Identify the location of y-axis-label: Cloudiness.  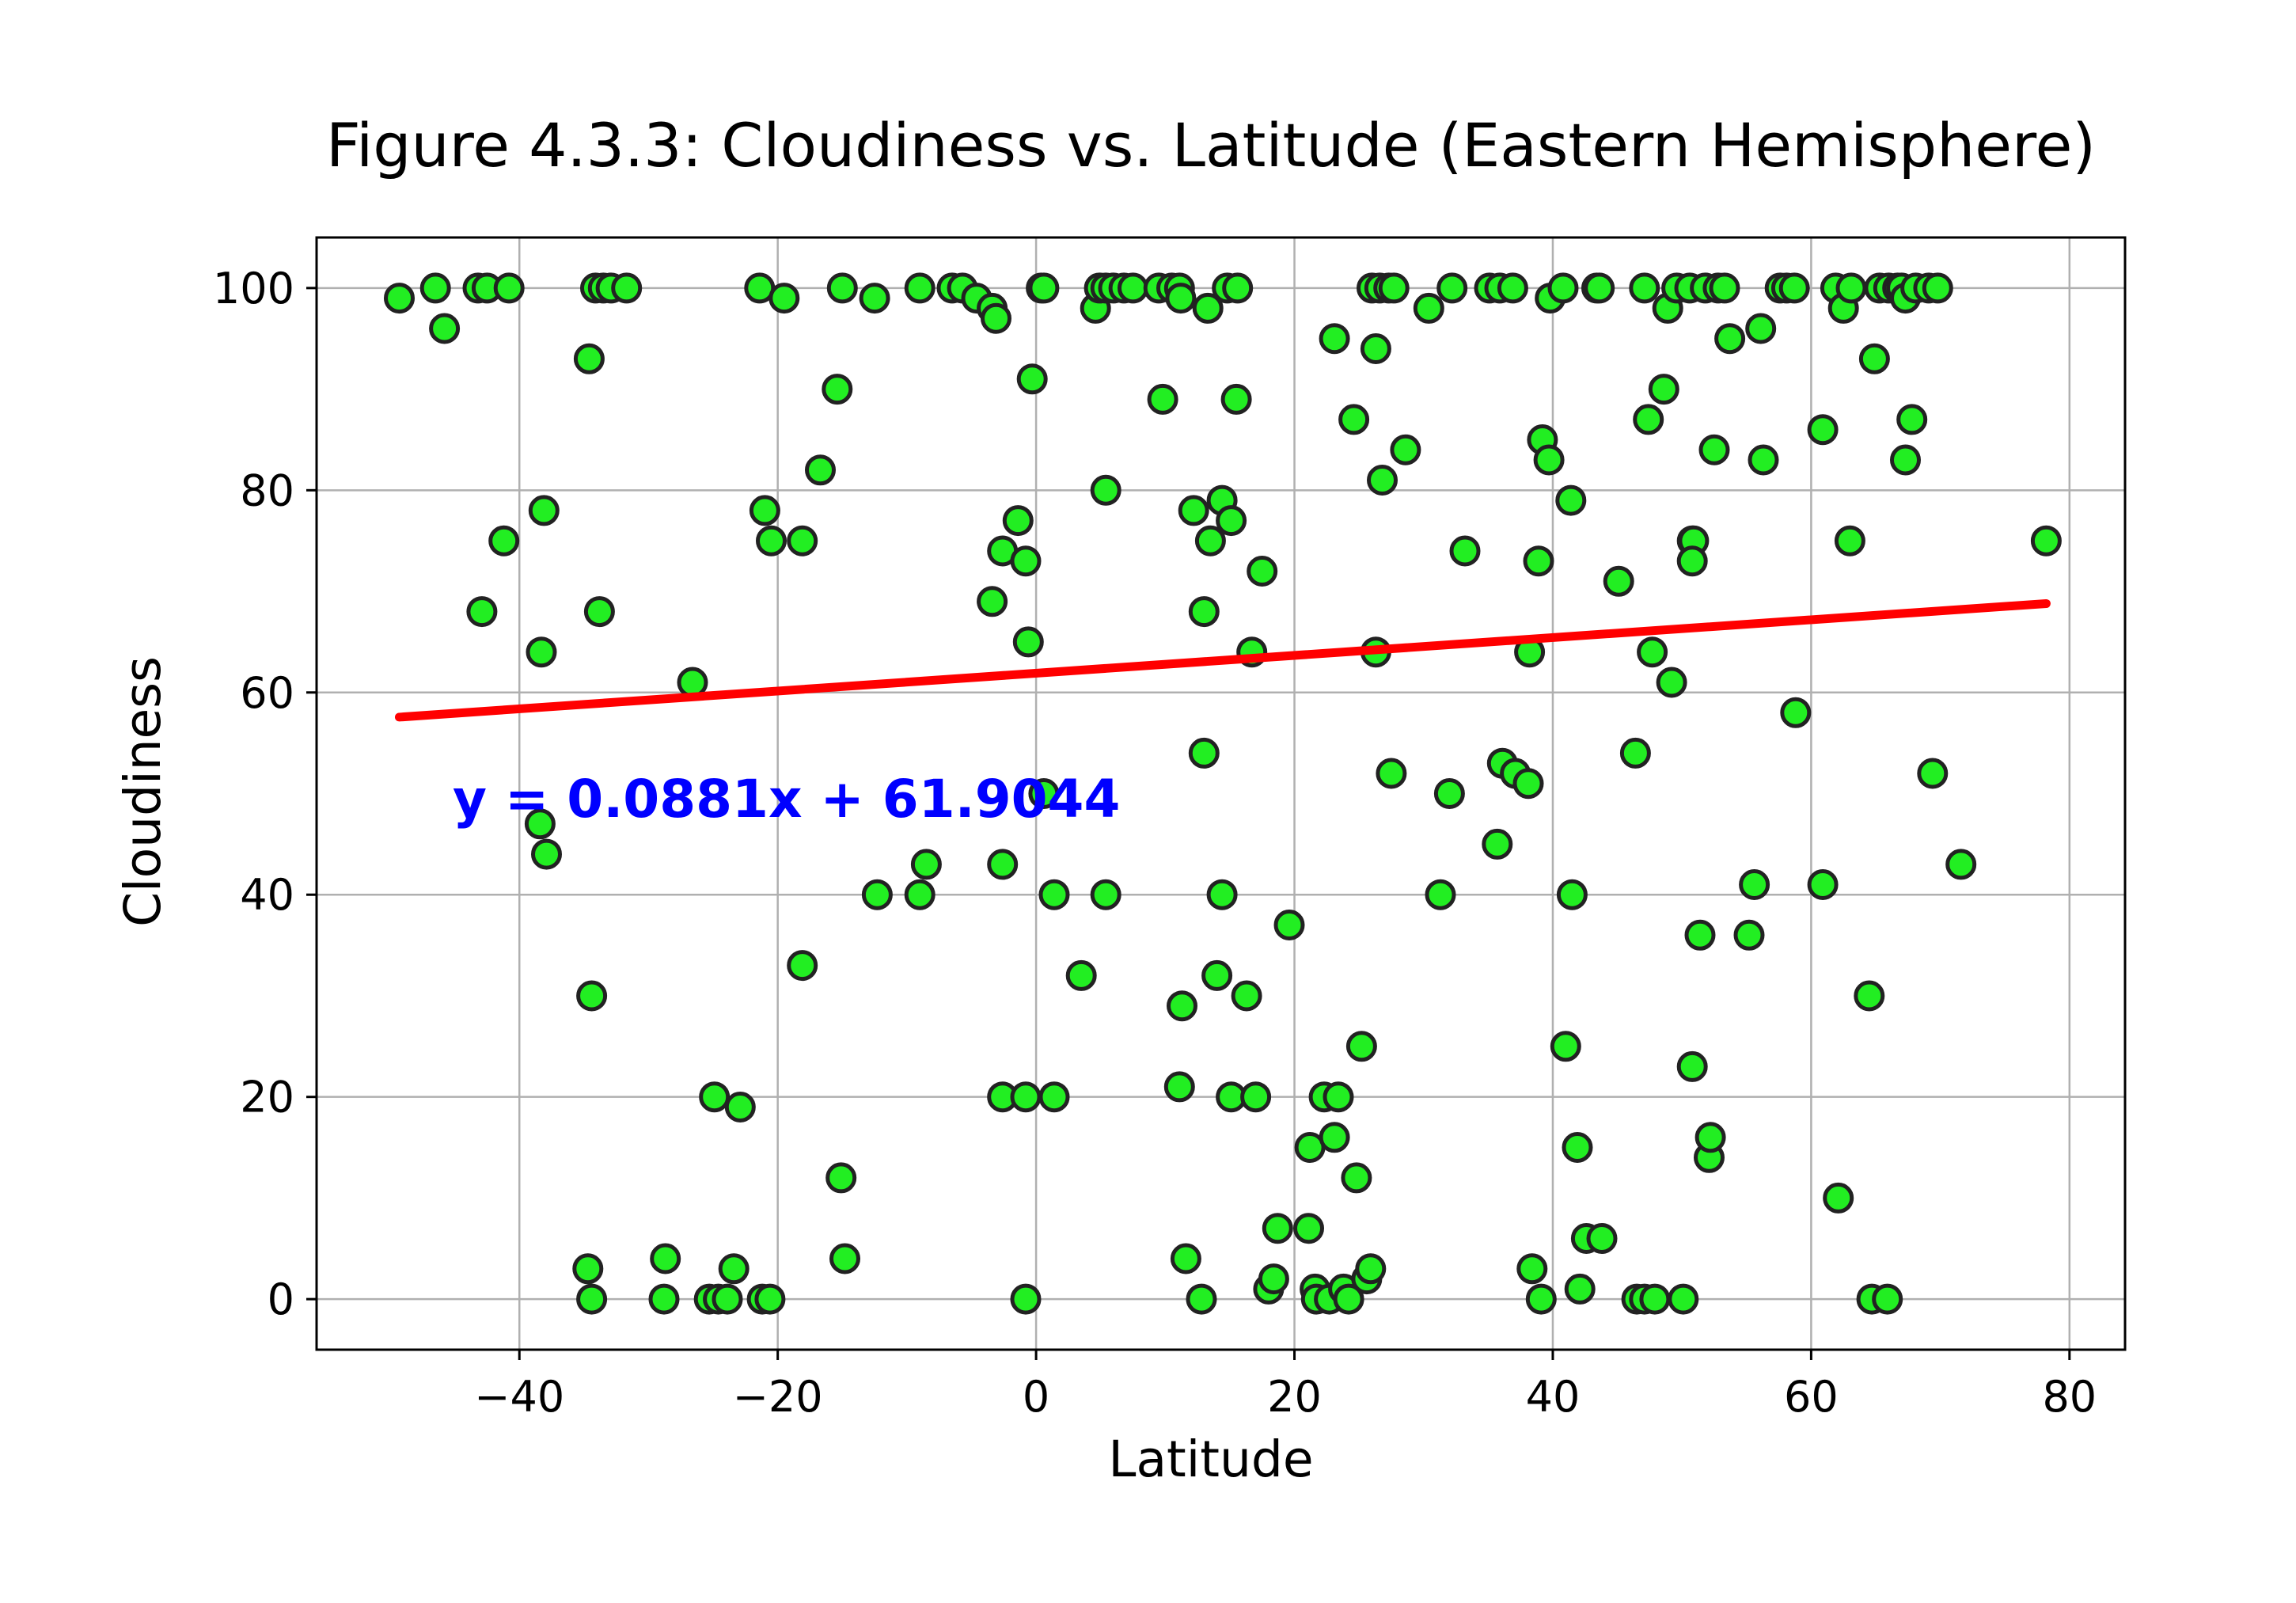
(143, 791).